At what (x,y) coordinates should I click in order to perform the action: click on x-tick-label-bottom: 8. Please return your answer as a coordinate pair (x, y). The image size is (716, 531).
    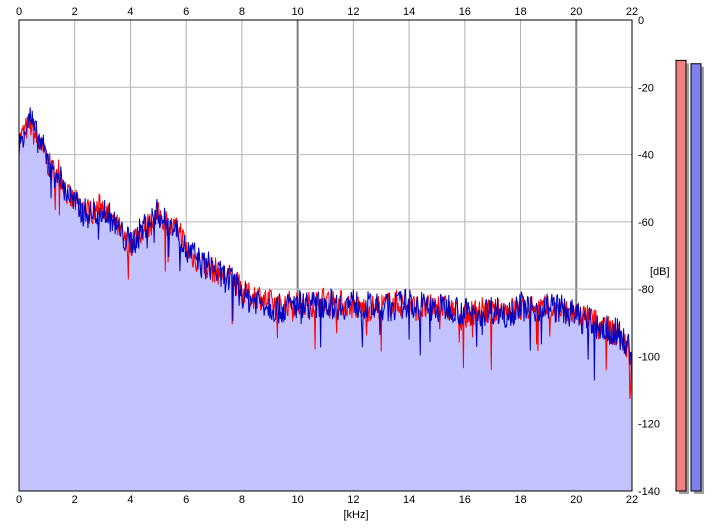
    Looking at the image, I should click on (242, 500).